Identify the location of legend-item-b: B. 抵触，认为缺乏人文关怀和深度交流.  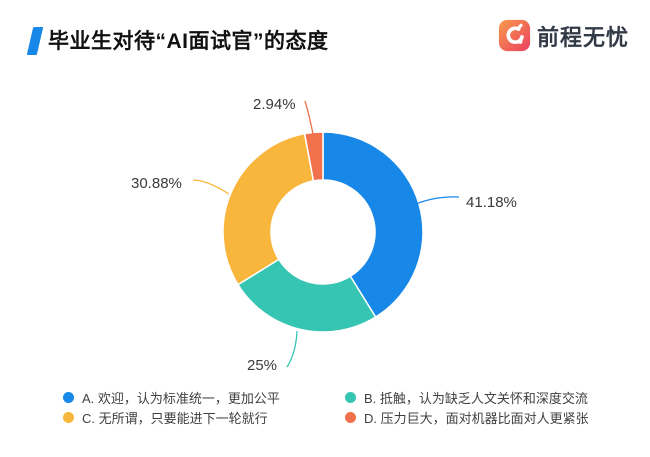
(484, 397).